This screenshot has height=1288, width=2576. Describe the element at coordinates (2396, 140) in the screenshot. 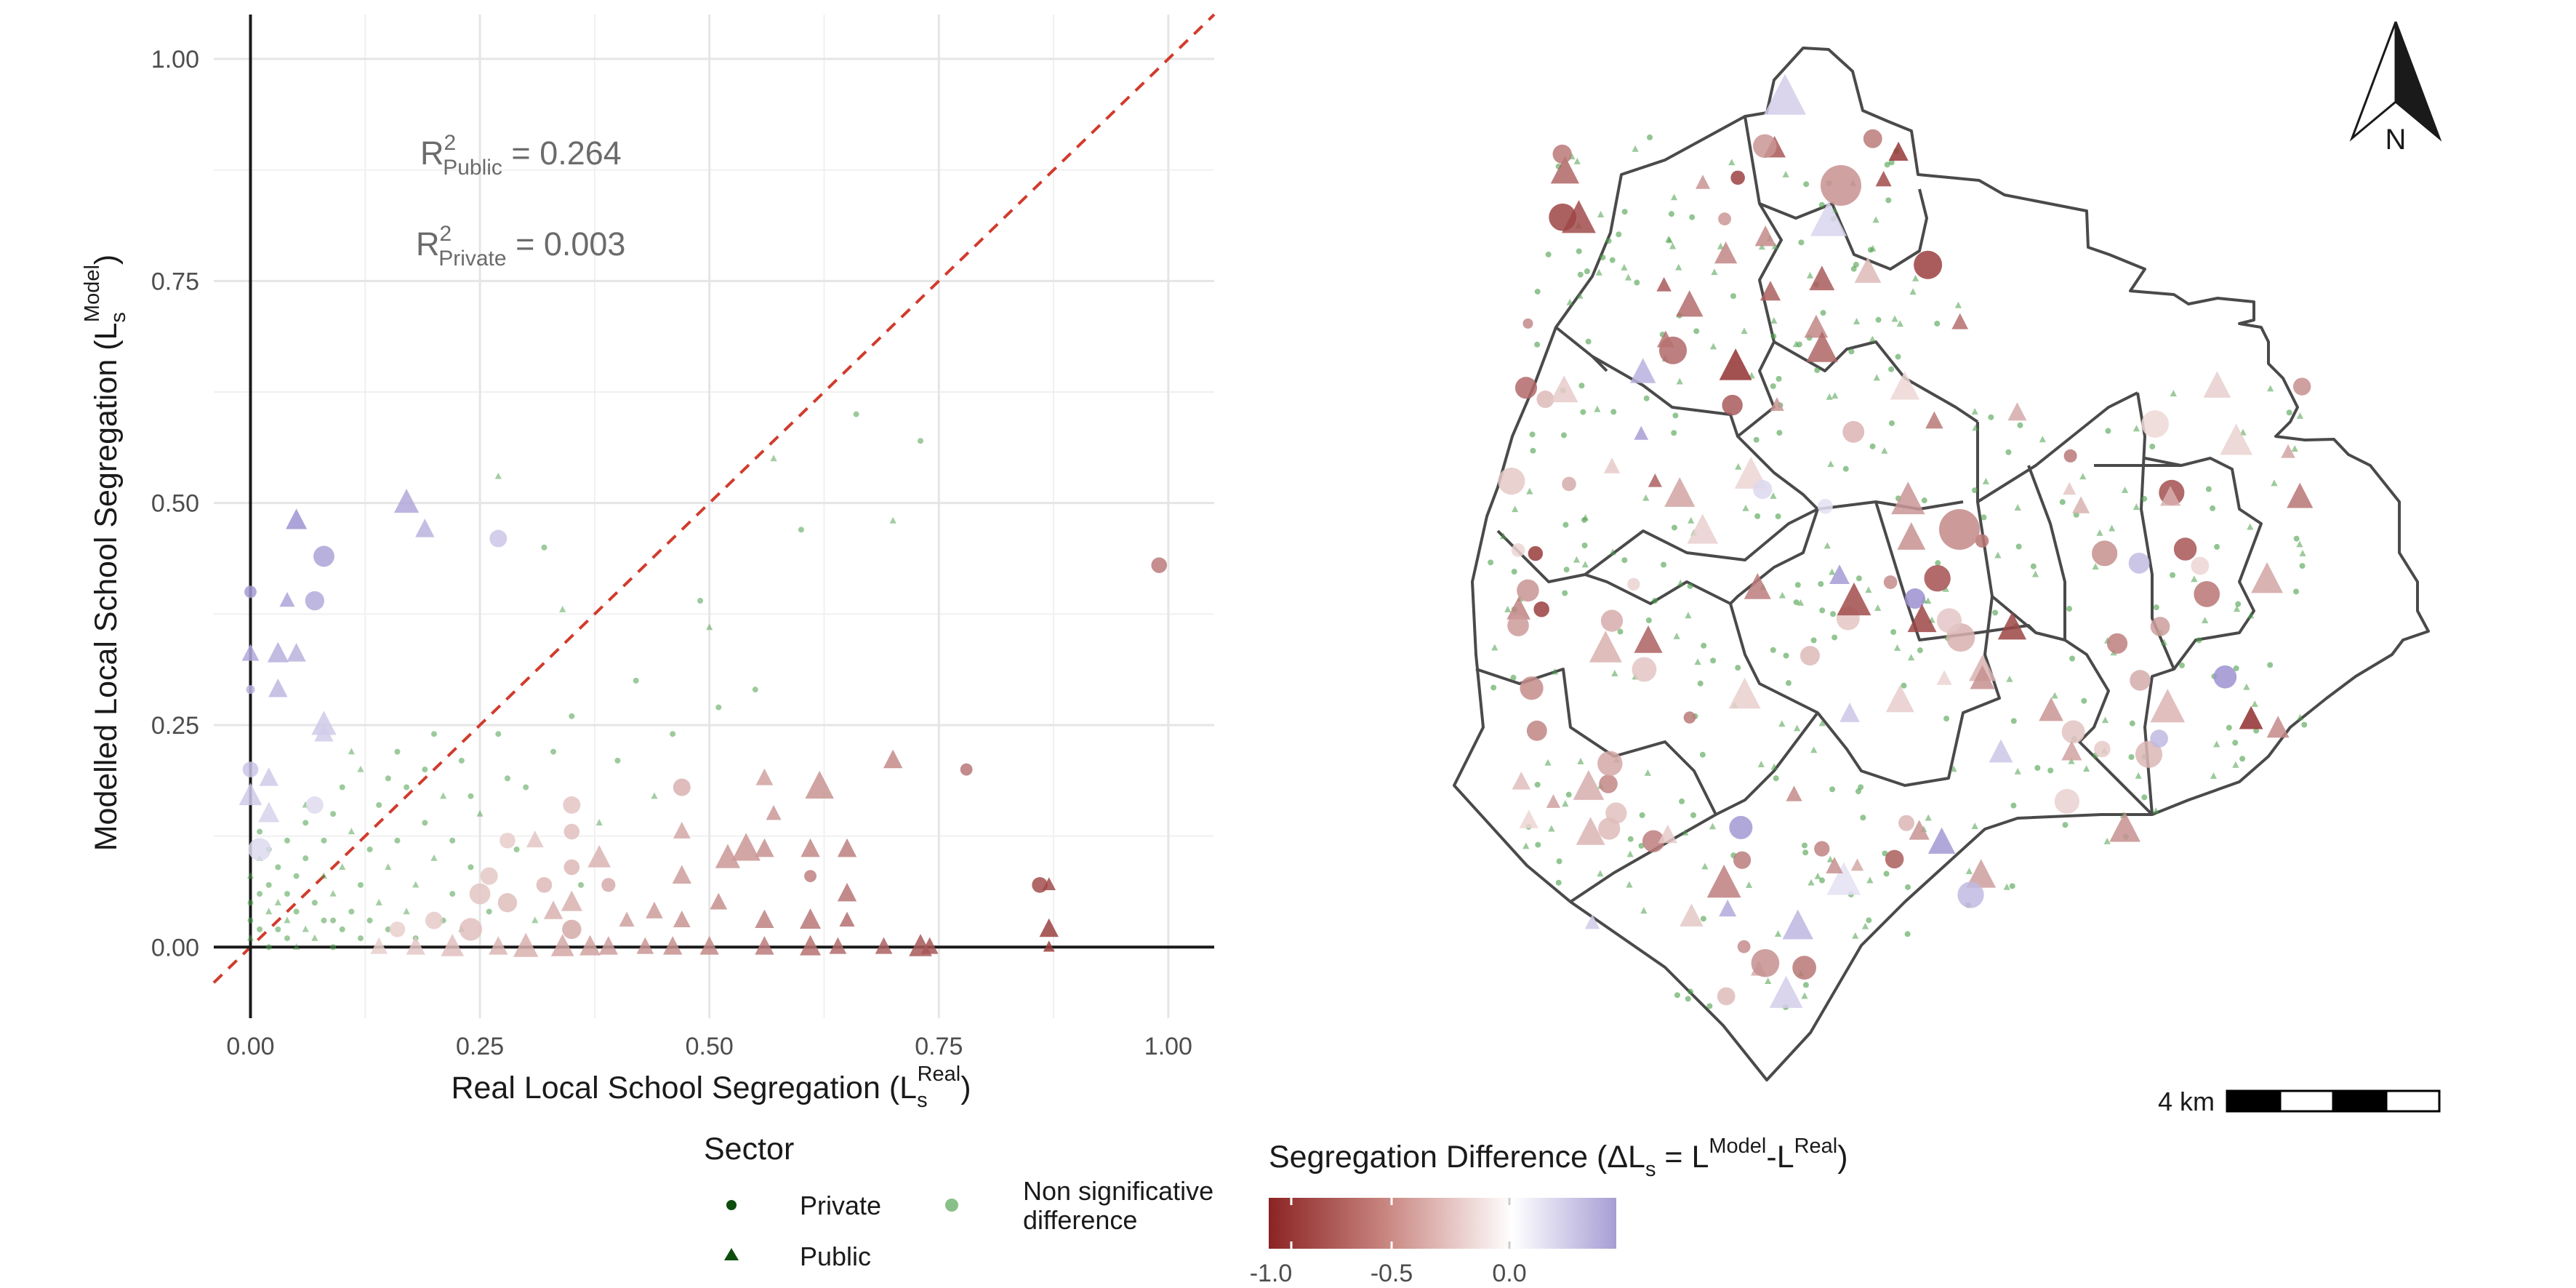

I see `north-label: N` at that location.